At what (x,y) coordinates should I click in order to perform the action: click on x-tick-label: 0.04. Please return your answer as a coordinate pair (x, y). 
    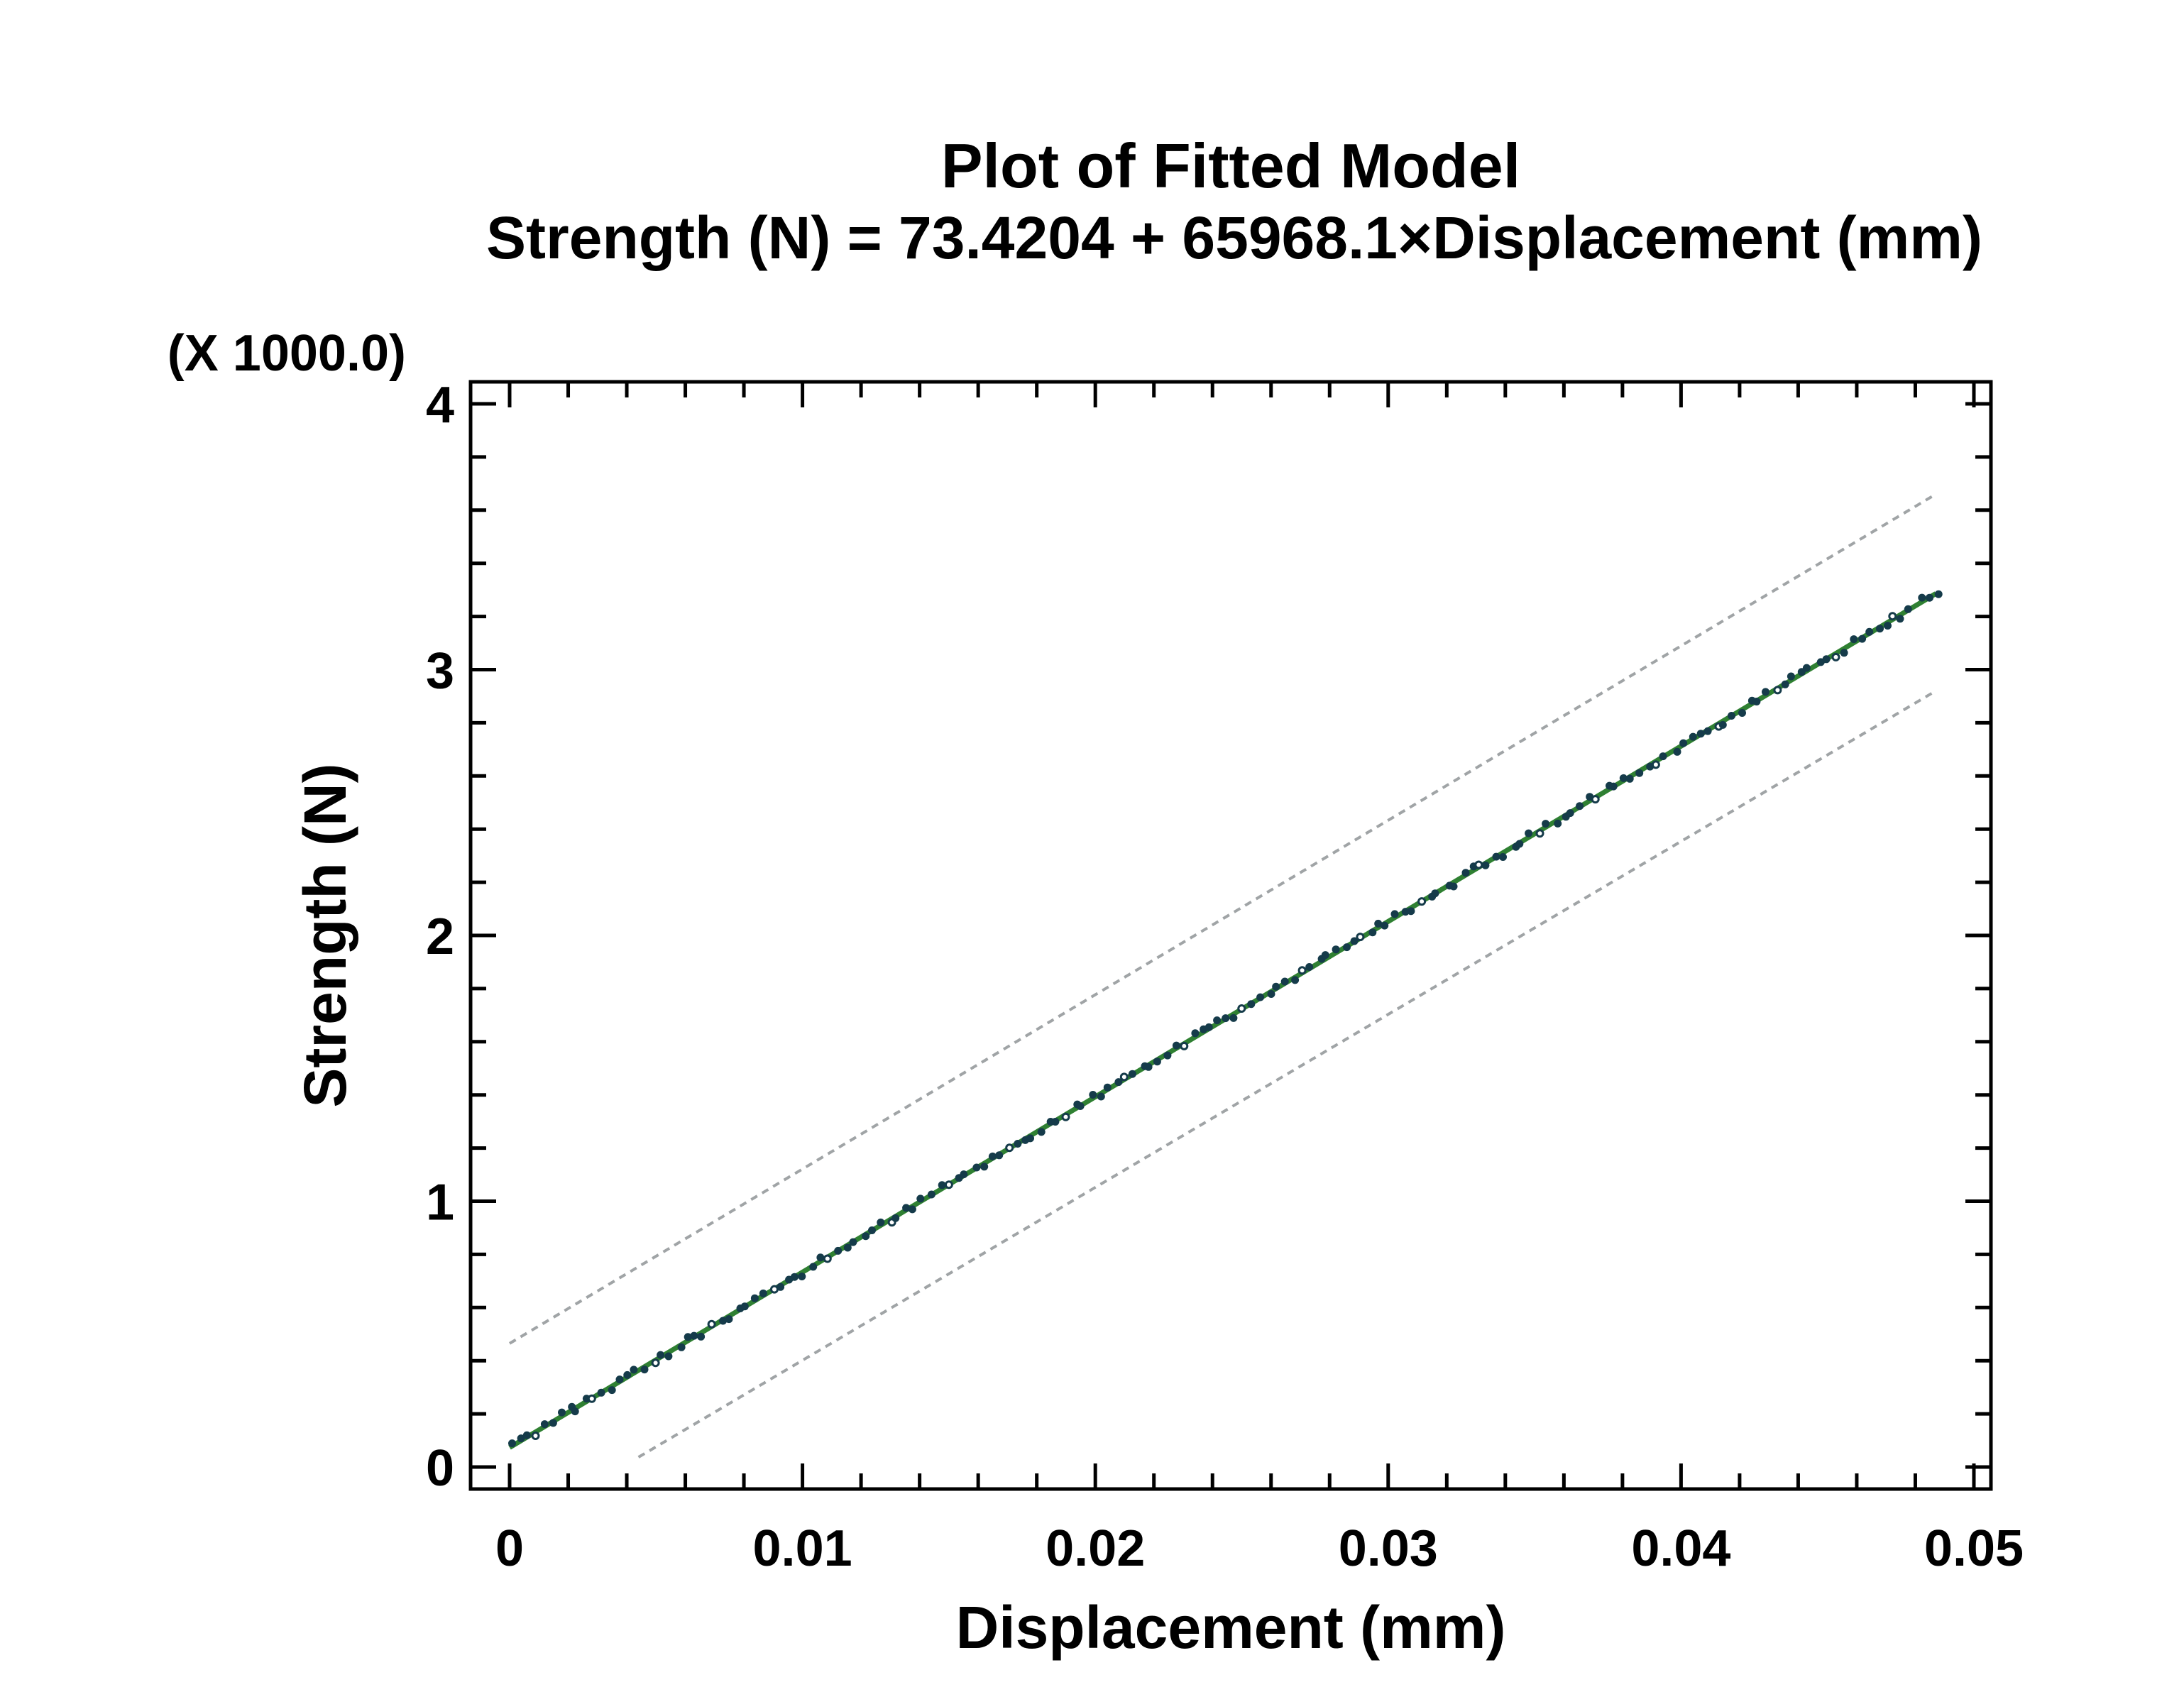
    Looking at the image, I should click on (1680, 1548).